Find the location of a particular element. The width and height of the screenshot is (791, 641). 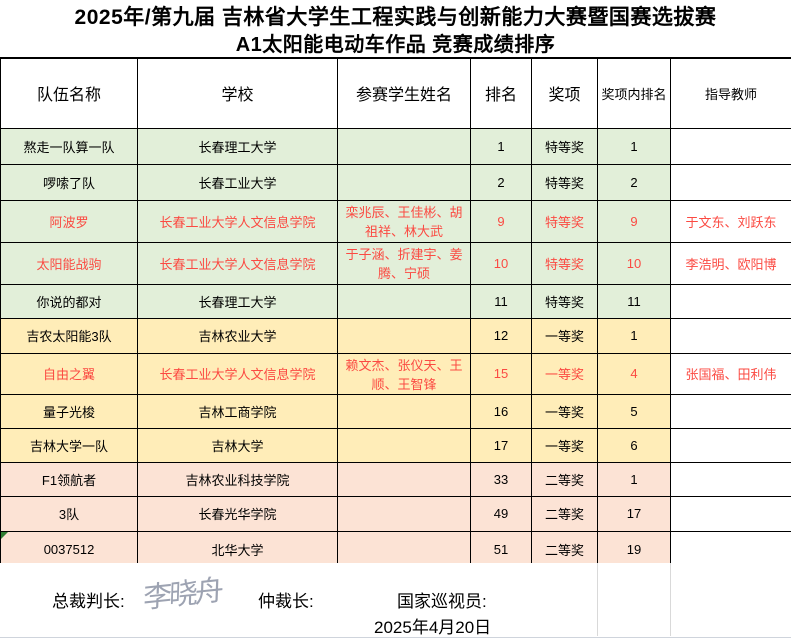

cell-award-rank: 4 is located at coordinates (634, 373).